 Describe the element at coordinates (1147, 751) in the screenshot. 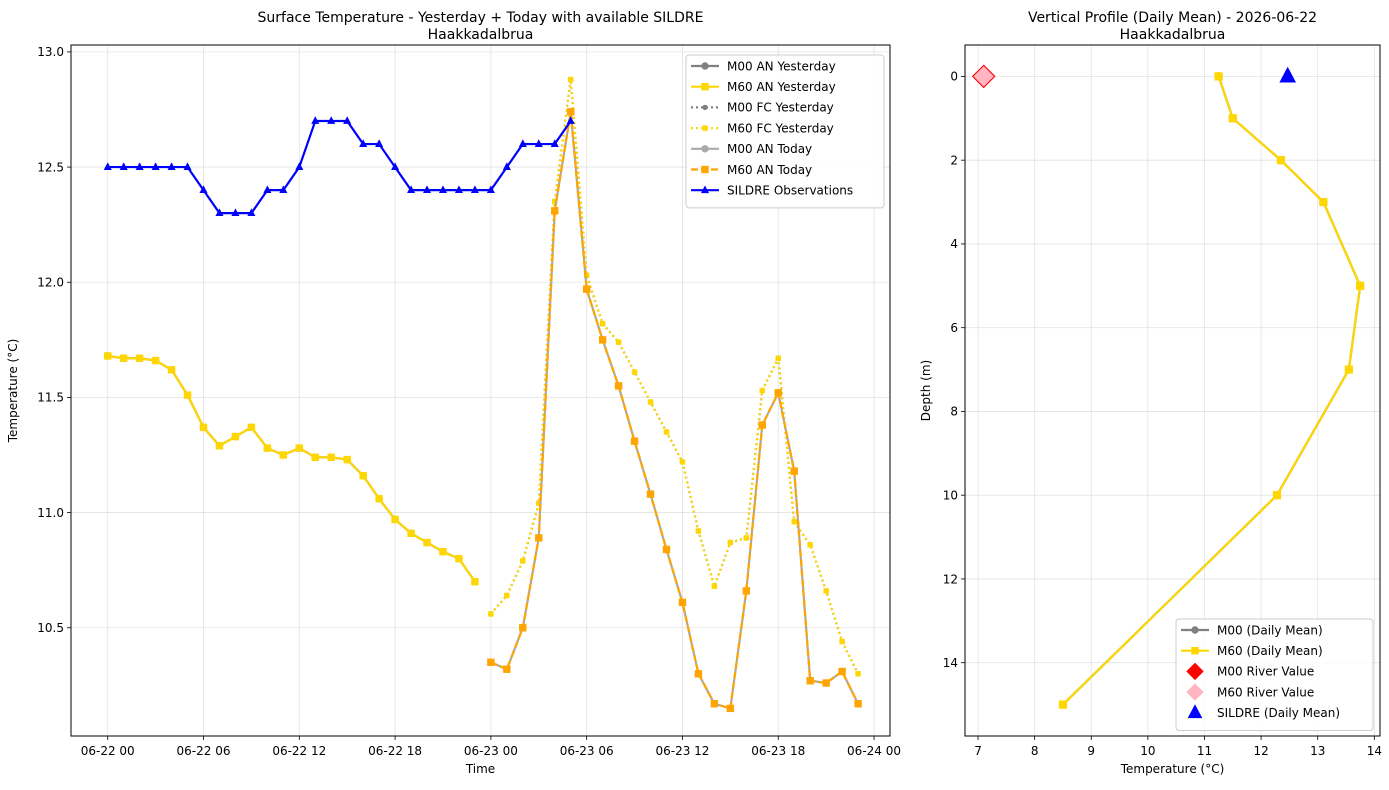

I see `x-tick-label: 10` at that location.